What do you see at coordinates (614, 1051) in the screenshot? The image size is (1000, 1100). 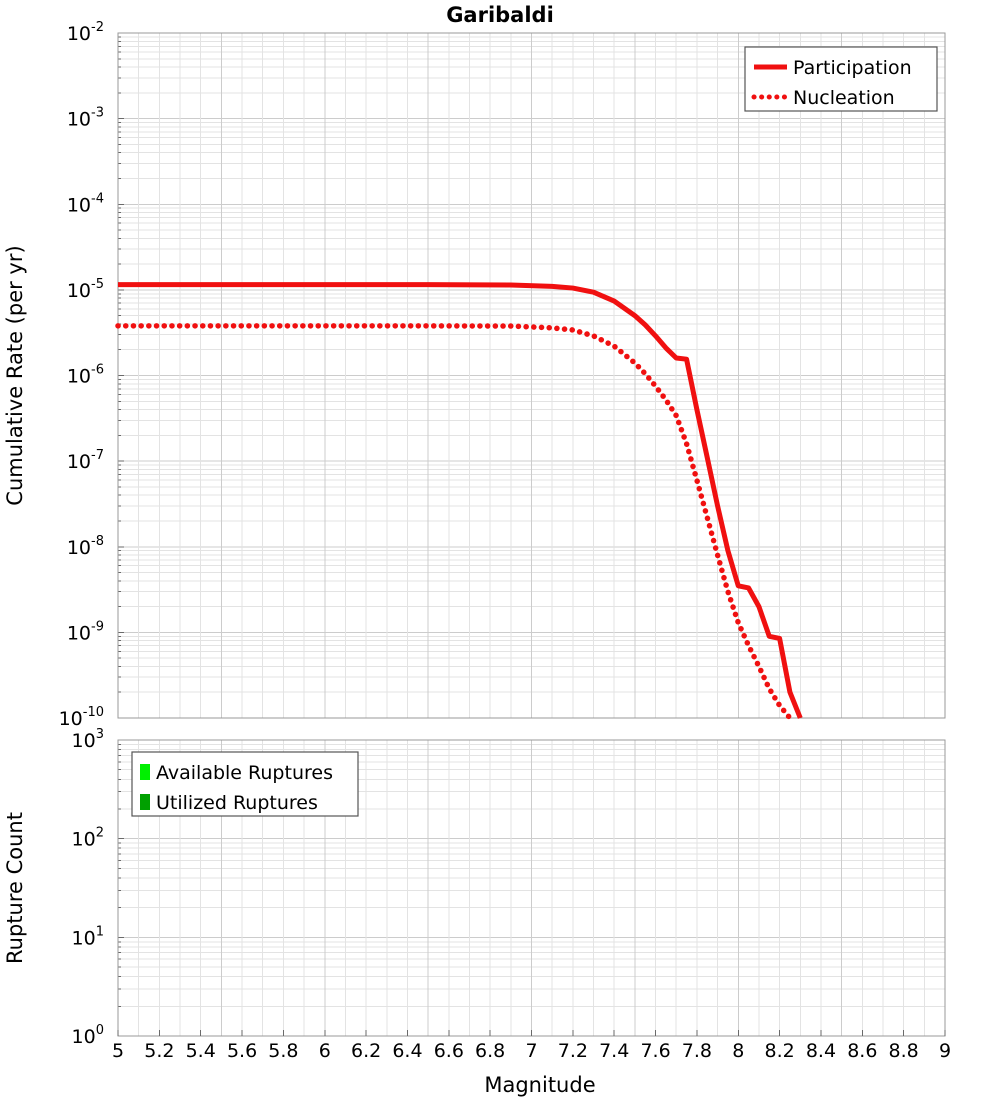 I see `x-axis-tick-label: 7.4` at bounding box center [614, 1051].